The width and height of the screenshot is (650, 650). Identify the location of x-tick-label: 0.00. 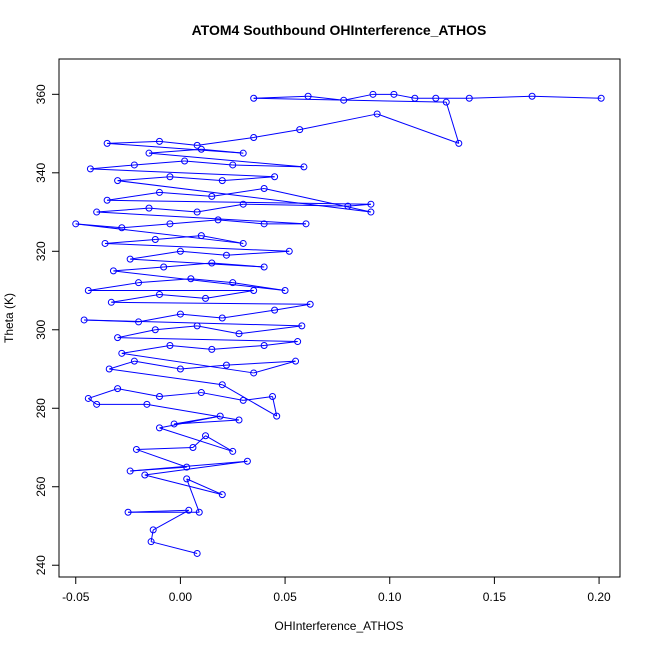
(181, 597).